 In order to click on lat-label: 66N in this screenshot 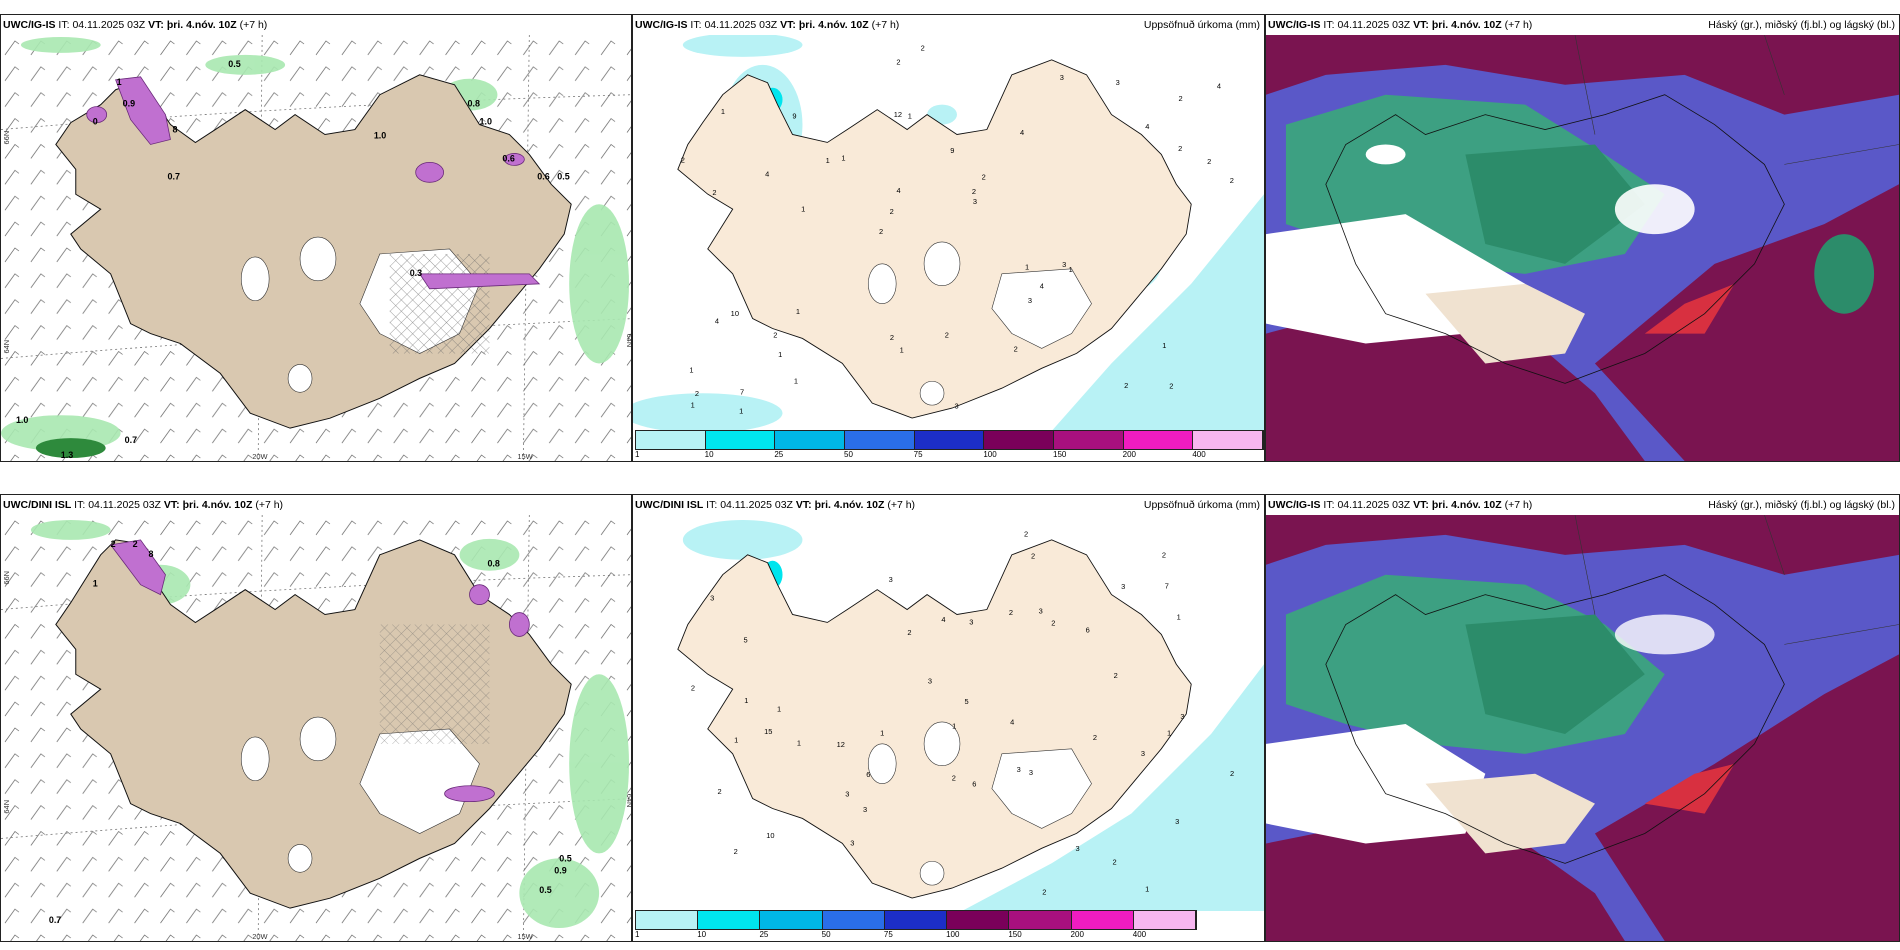, I will do `click(6, 138)`.